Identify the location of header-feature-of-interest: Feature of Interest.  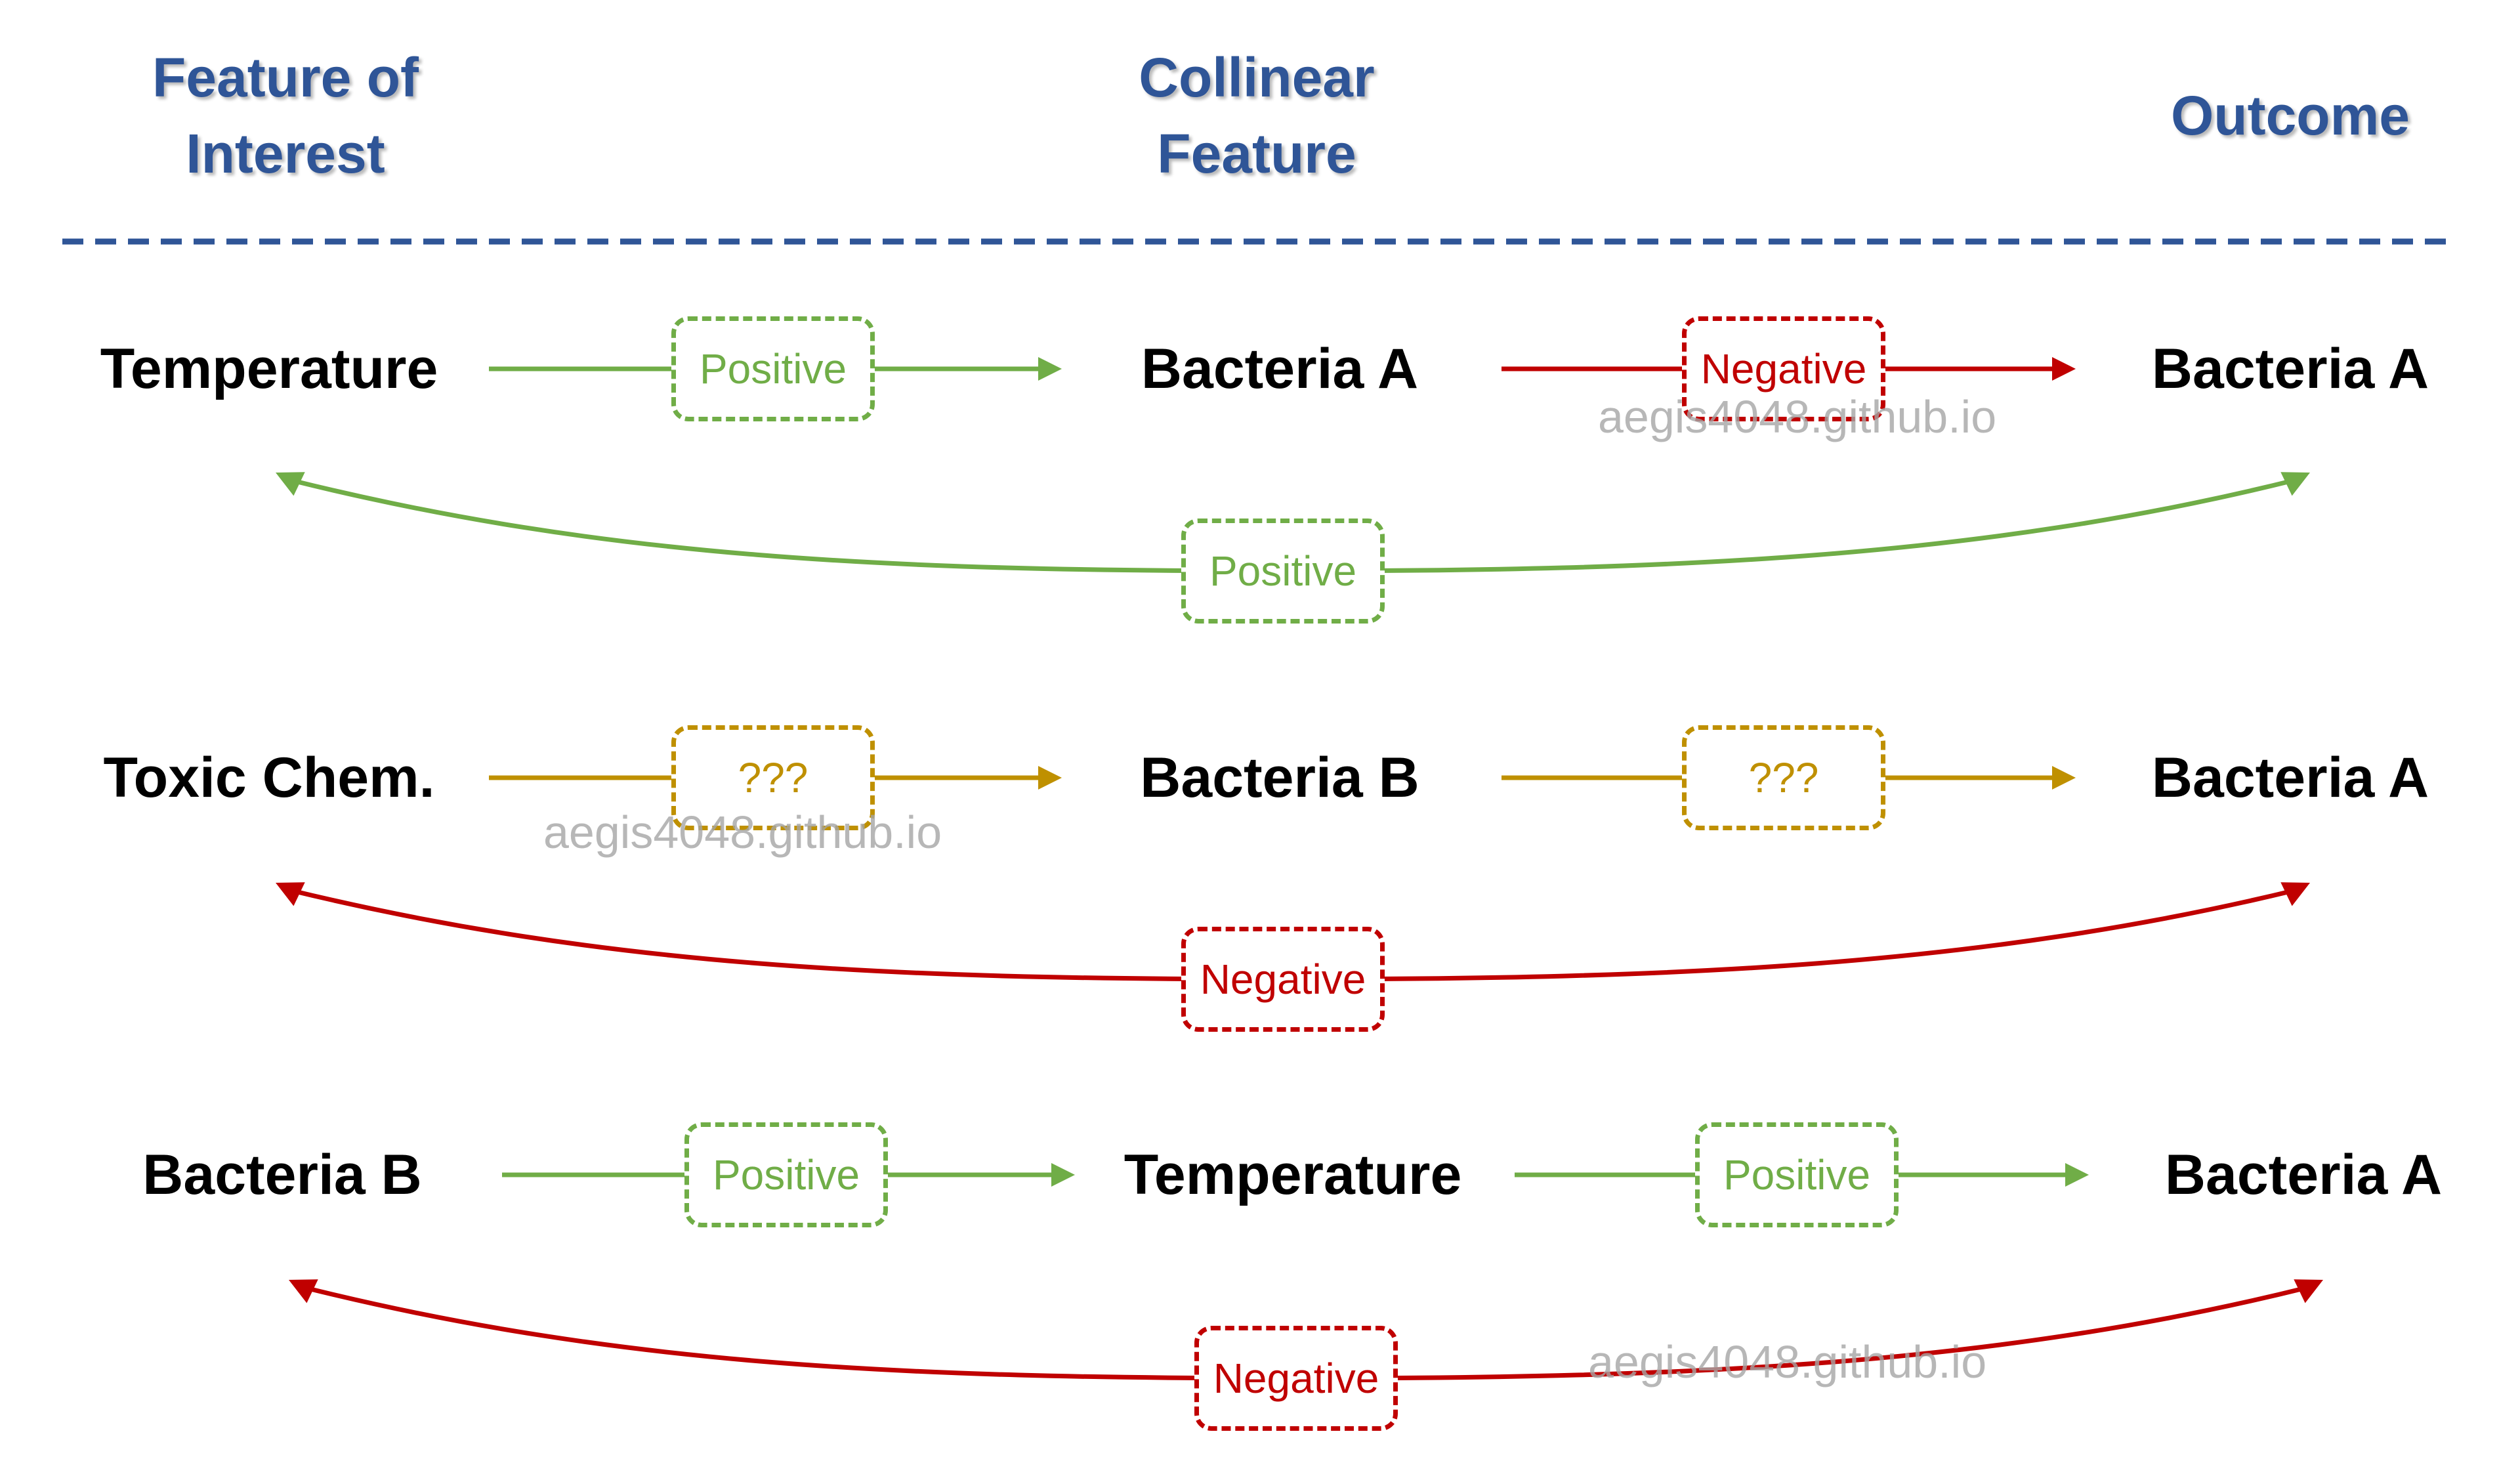
(285, 115).